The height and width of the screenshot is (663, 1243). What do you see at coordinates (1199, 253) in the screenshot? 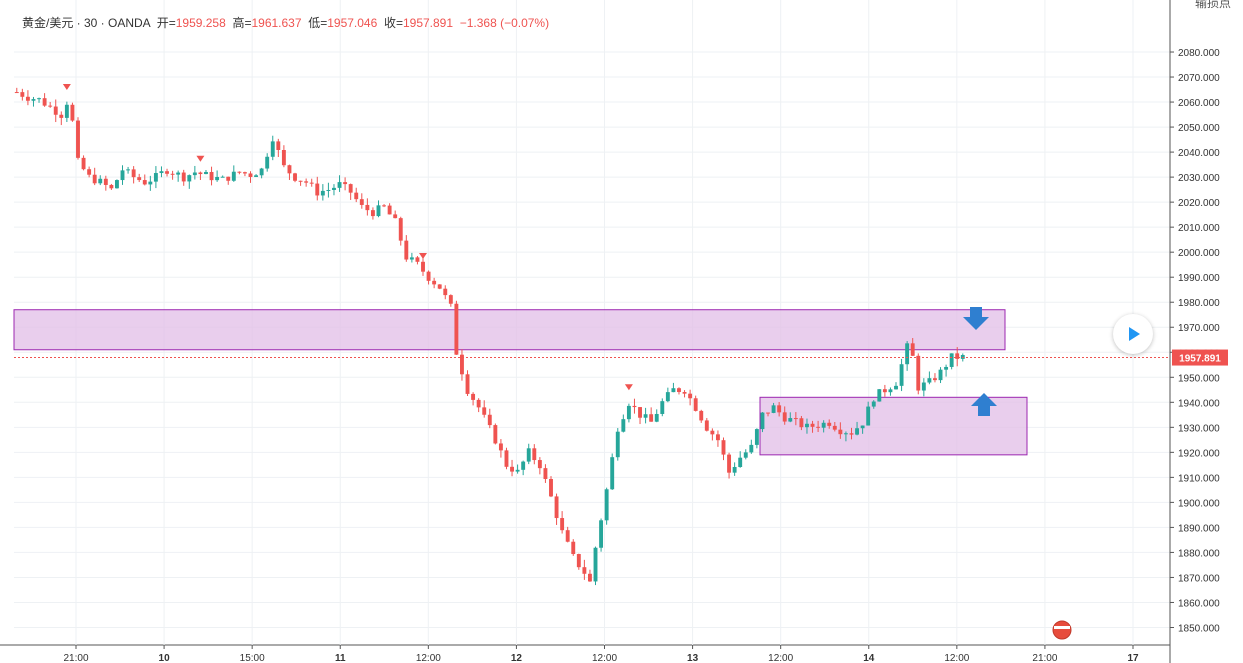
I see `y-tick-label: 2000.000` at bounding box center [1199, 253].